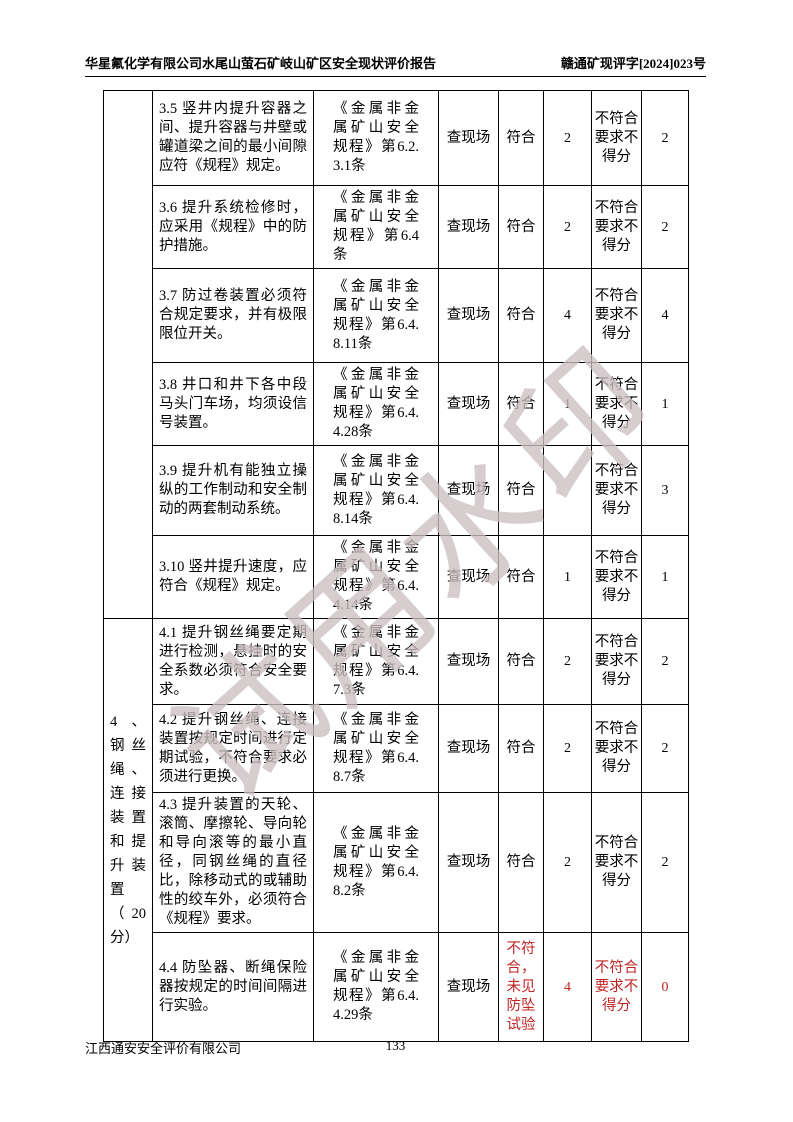 The width and height of the screenshot is (793, 1122). I want to click on basis-cell: 《金属非金属矿山安全规程》第6.4.4.28条, so click(376, 404).